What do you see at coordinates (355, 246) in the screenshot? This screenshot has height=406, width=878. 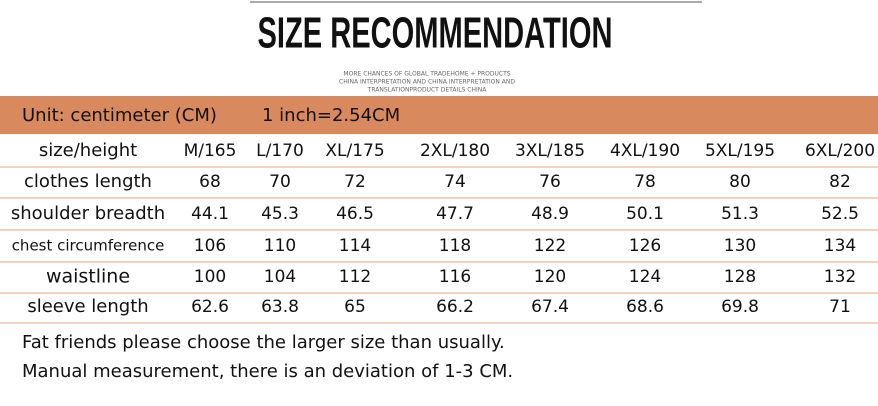 I see `cell: 114` at bounding box center [355, 246].